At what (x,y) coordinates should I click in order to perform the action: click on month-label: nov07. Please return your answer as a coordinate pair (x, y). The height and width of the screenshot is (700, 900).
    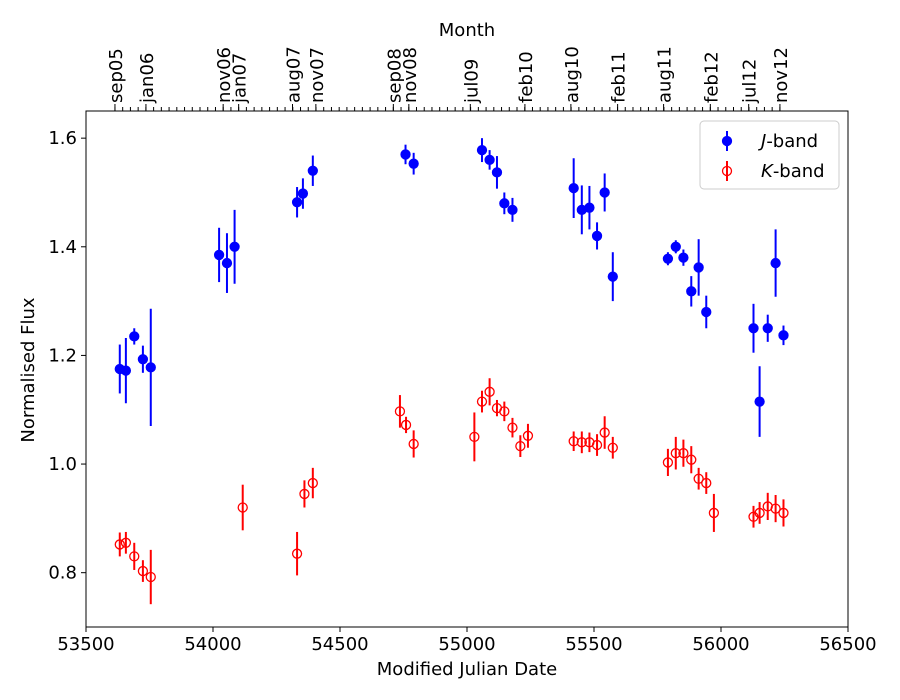
    Looking at the image, I should click on (317, 75).